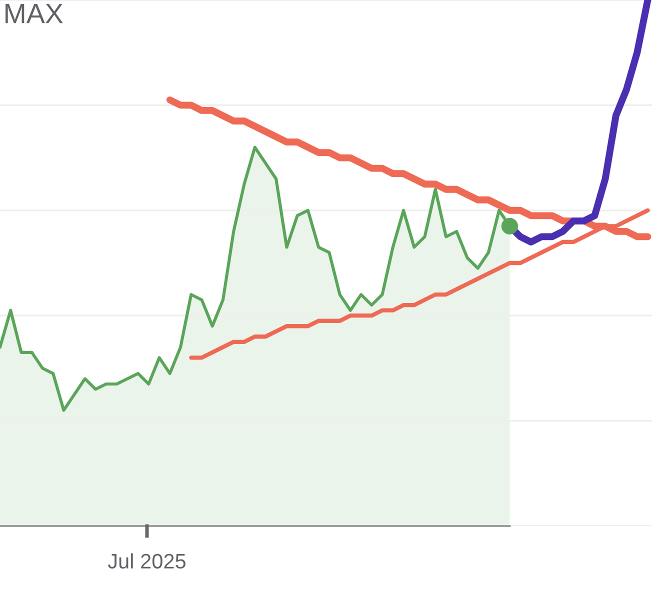 This screenshot has height=598, width=652. I want to click on text: Jul 2025, so click(147, 561).